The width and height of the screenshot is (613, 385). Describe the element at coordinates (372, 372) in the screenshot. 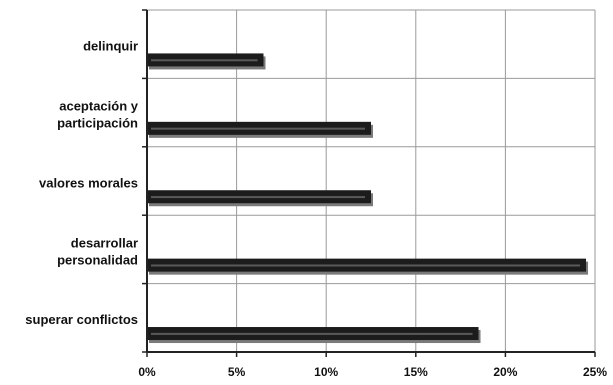

I see `tick-labels: 0% 5% 10% 15% 20% 25%` at that location.